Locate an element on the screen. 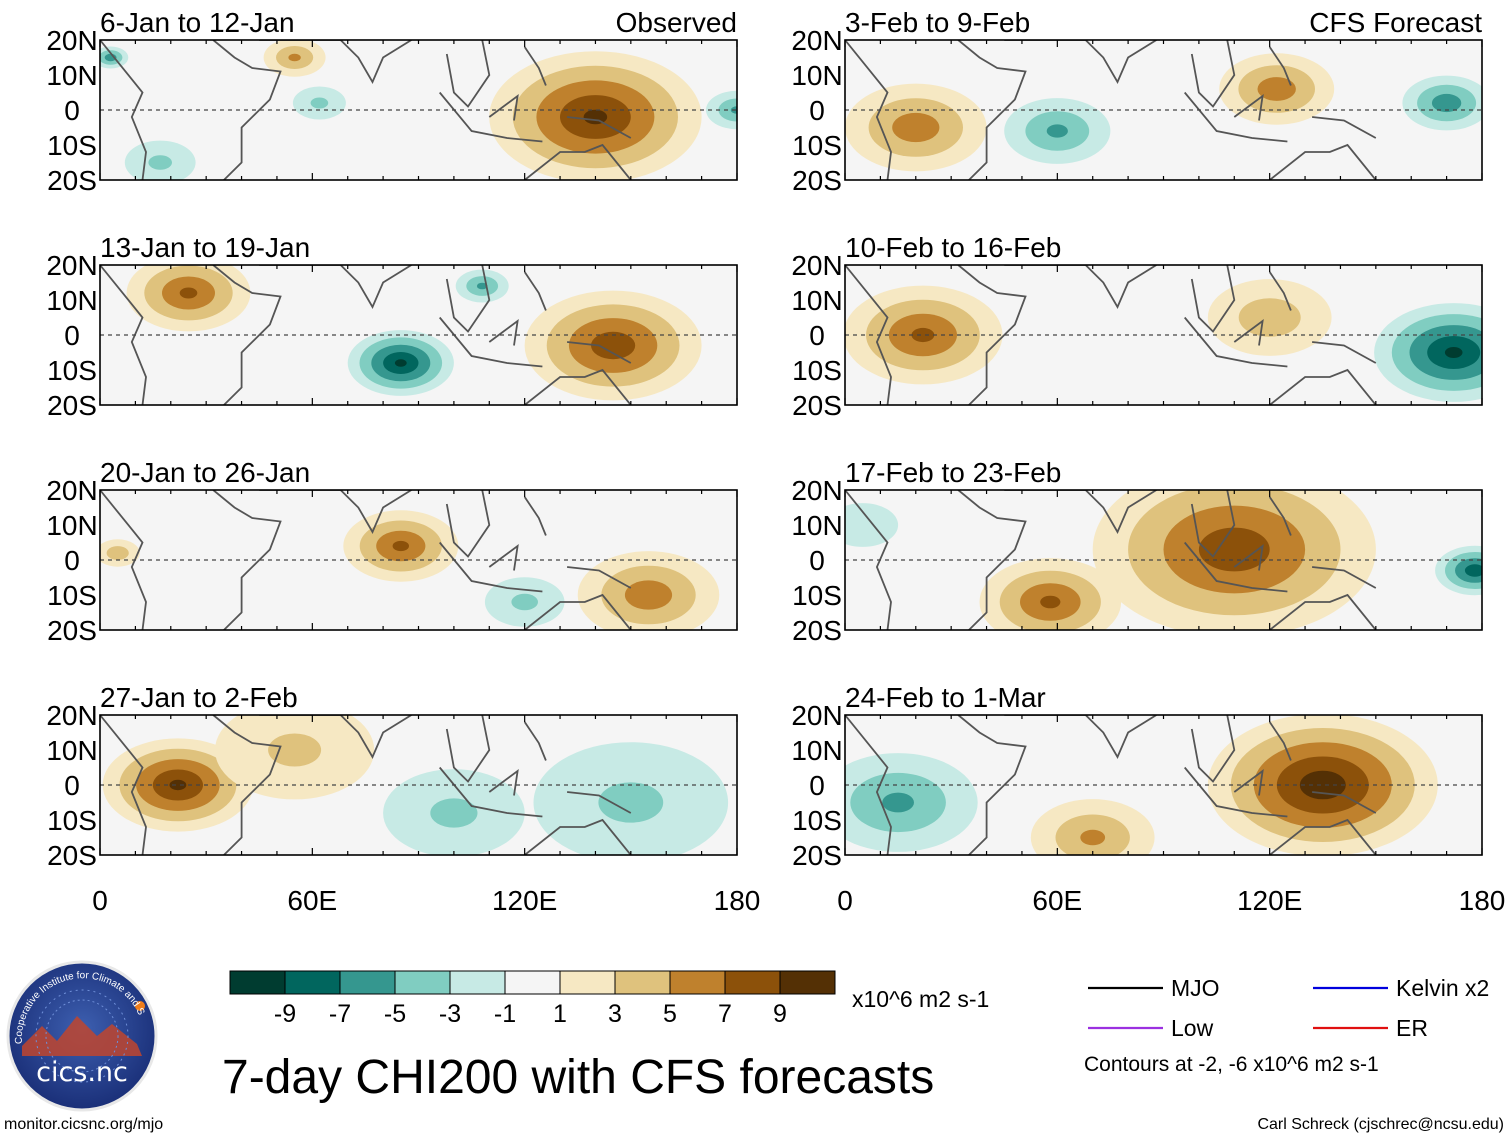  colorbar-label: -9 is located at coordinates (285, 1014).